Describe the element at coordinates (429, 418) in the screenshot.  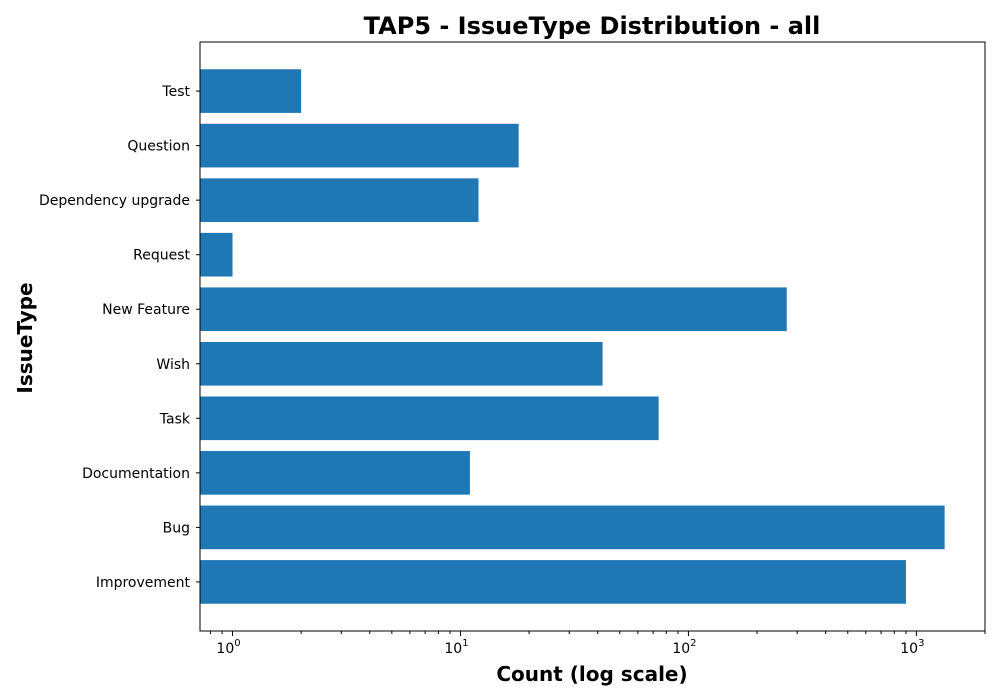
I see `bar-task` at that location.